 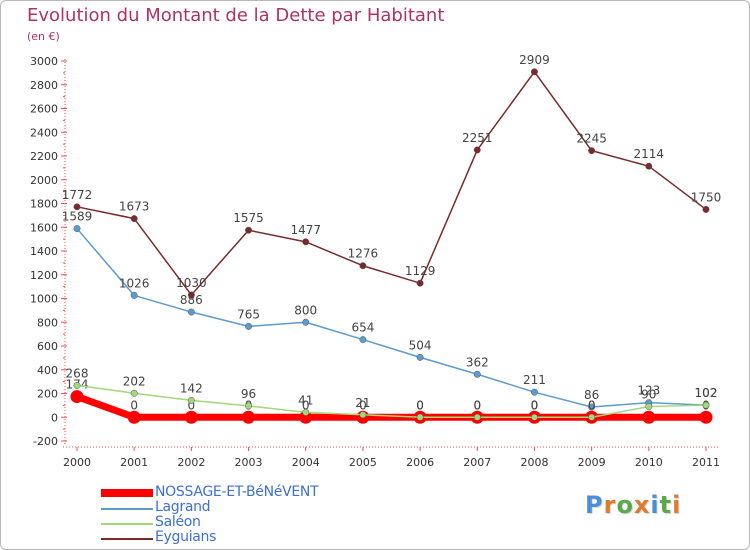 What do you see at coordinates (178, 522) in the screenshot?
I see `legend-label: Saléon` at bounding box center [178, 522].